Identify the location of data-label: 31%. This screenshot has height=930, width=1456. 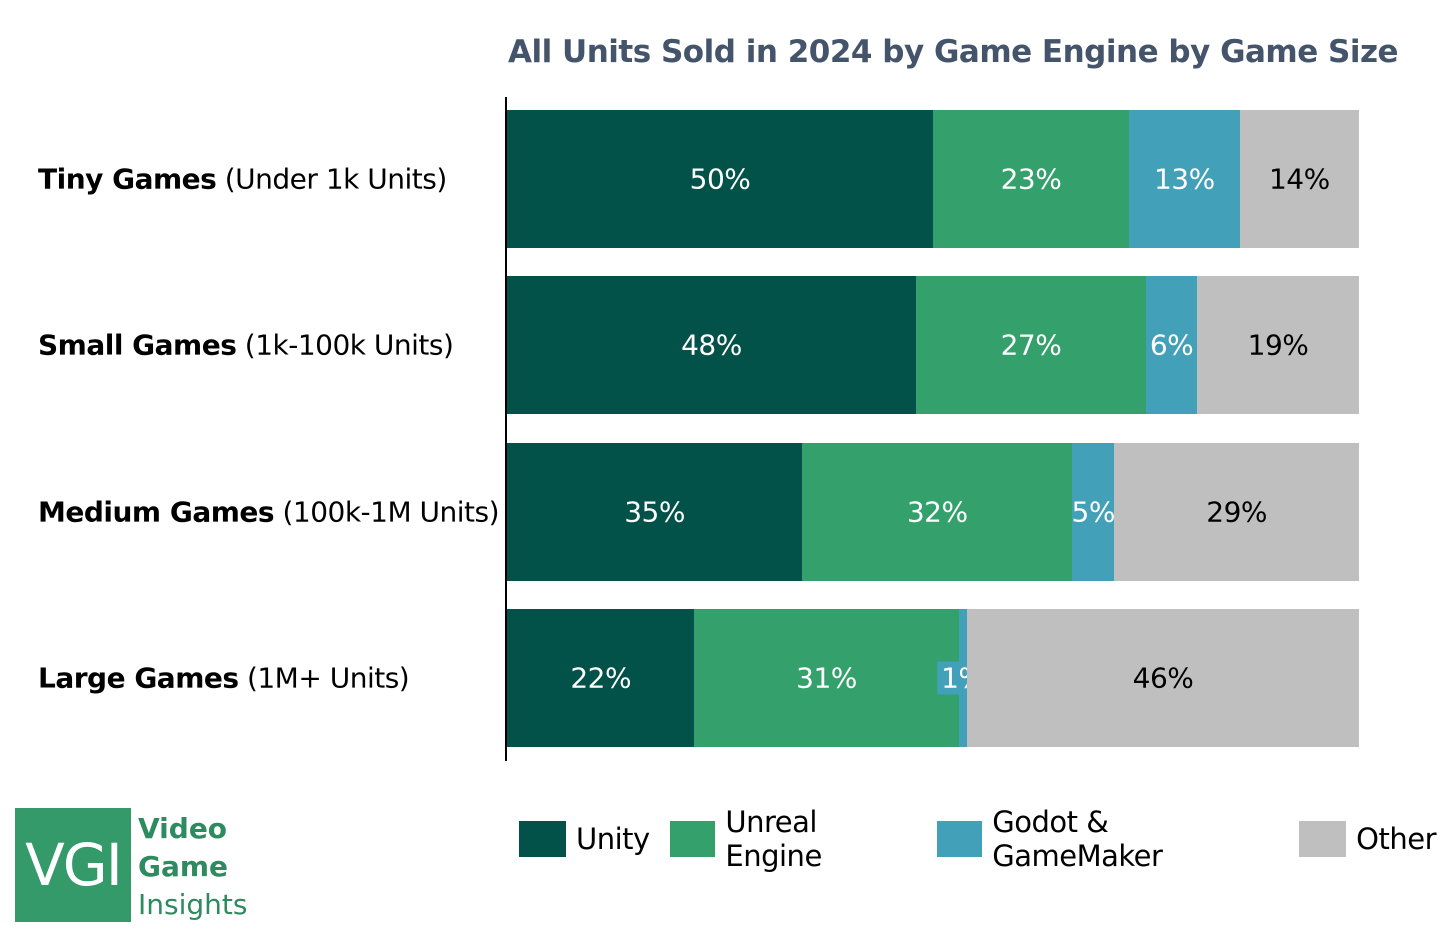
(826, 678).